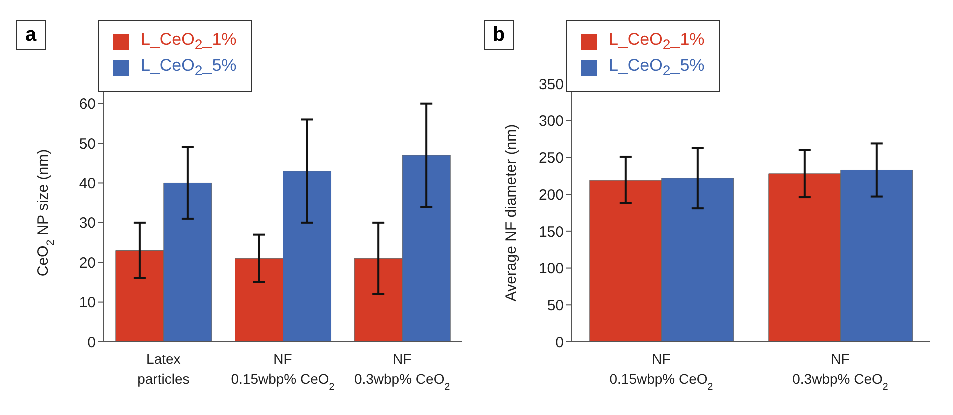  I want to click on chart-title: b, so click(499, 35).